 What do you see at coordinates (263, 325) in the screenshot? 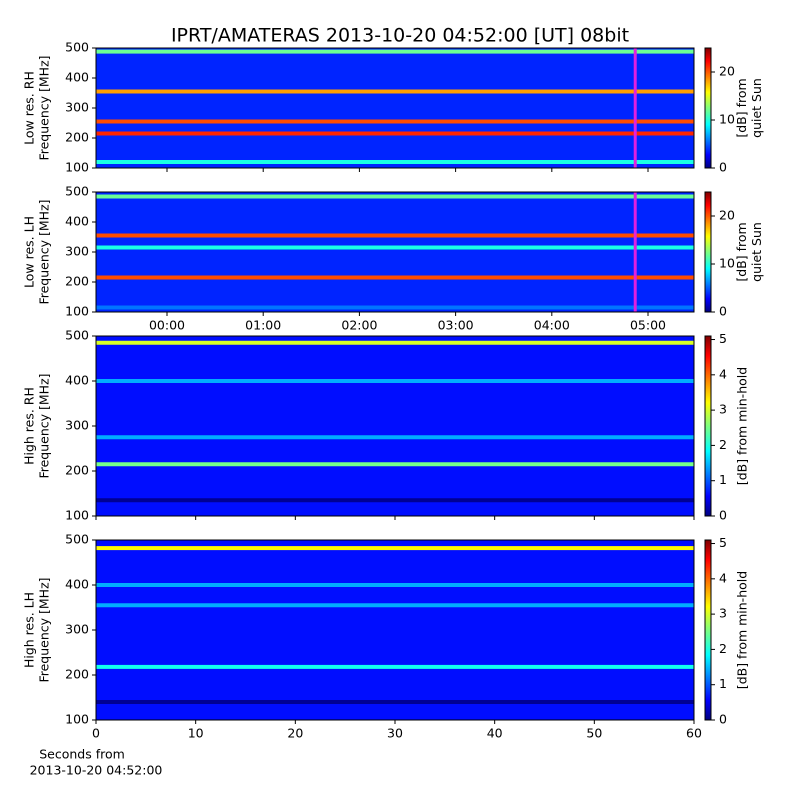
I see `x-tick-label: 01:00` at bounding box center [263, 325].